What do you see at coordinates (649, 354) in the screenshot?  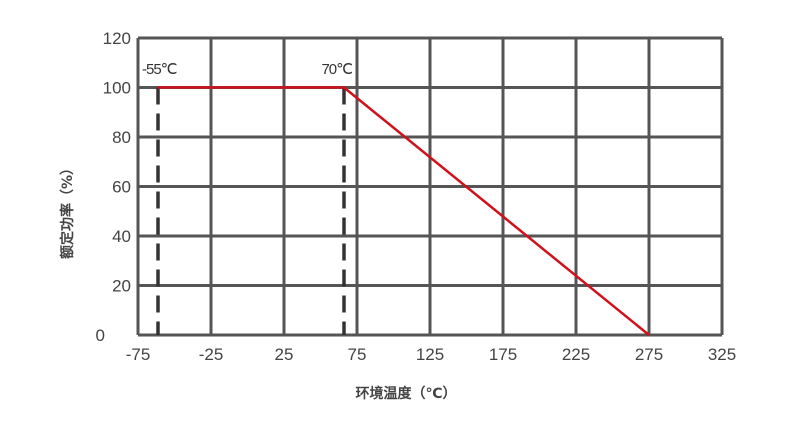 I see `x-tick-label: 275` at bounding box center [649, 354].